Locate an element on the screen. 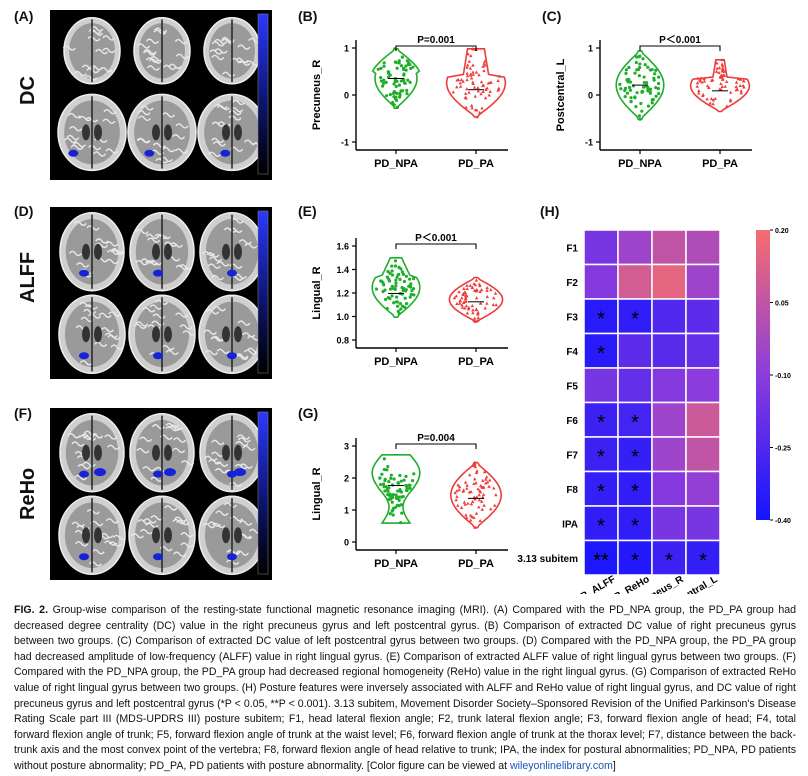 This screenshot has height=776, width=808. heatmap-row-label: F3 is located at coordinates (572, 317).